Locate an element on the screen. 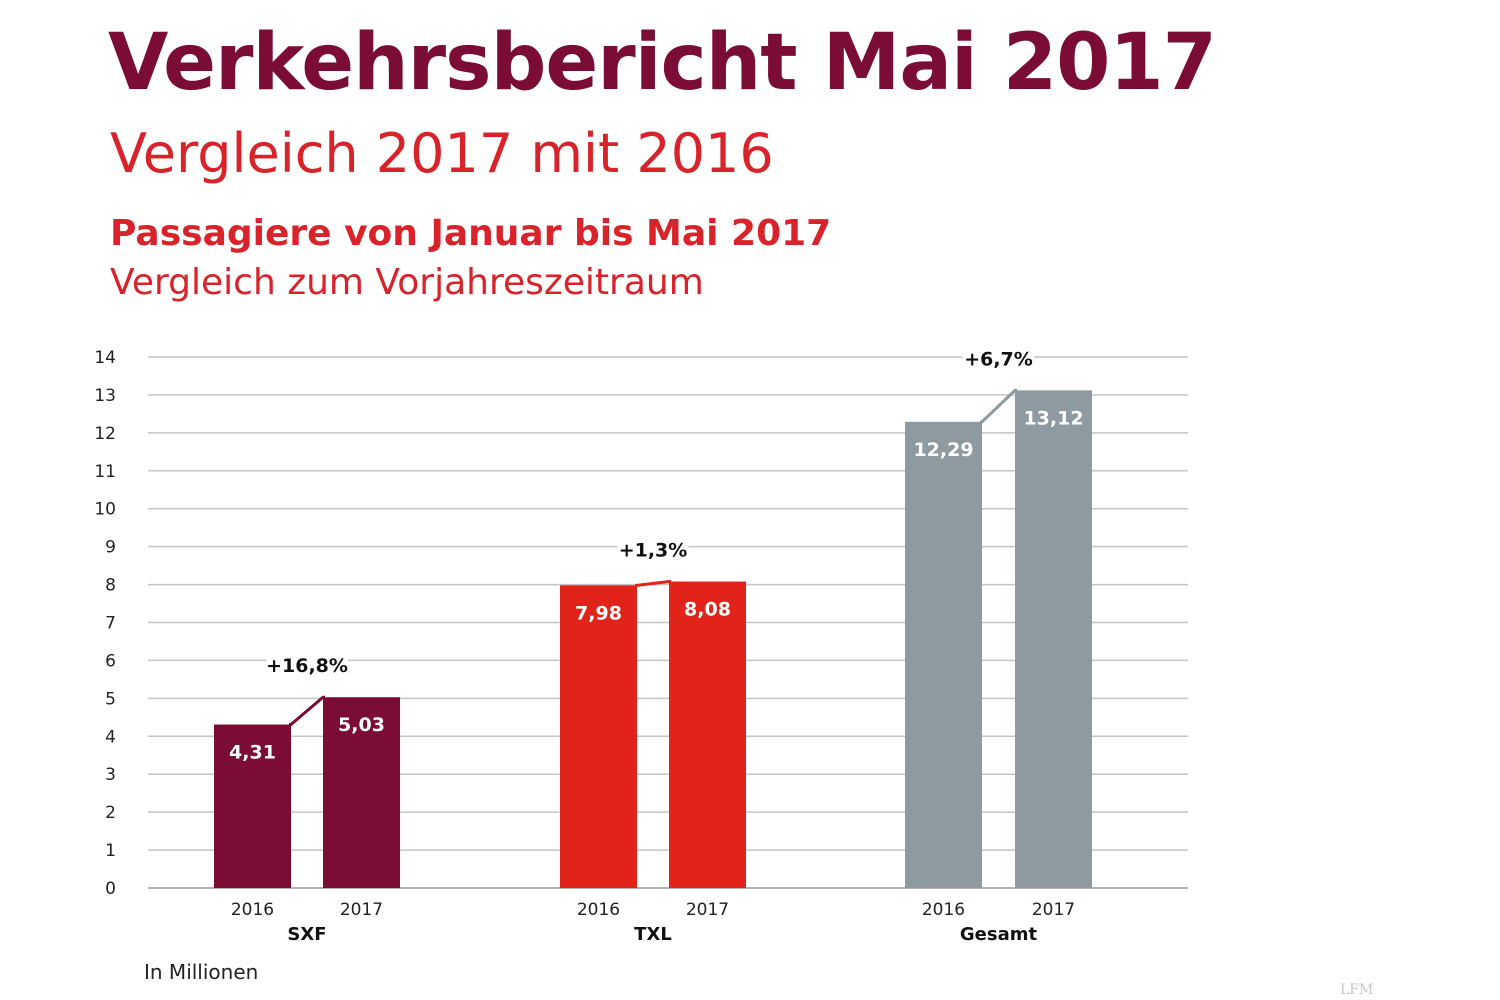 The height and width of the screenshot is (1000, 1500). bar-gesamt-2017 is located at coordinates (1053, 639).